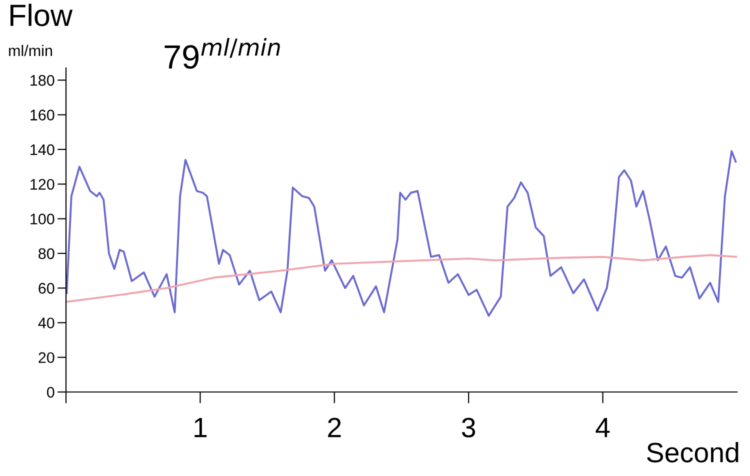  Describe the element at coordinates (692, 452) in the screenshot. I see `x-axis-title: Second` at that location.